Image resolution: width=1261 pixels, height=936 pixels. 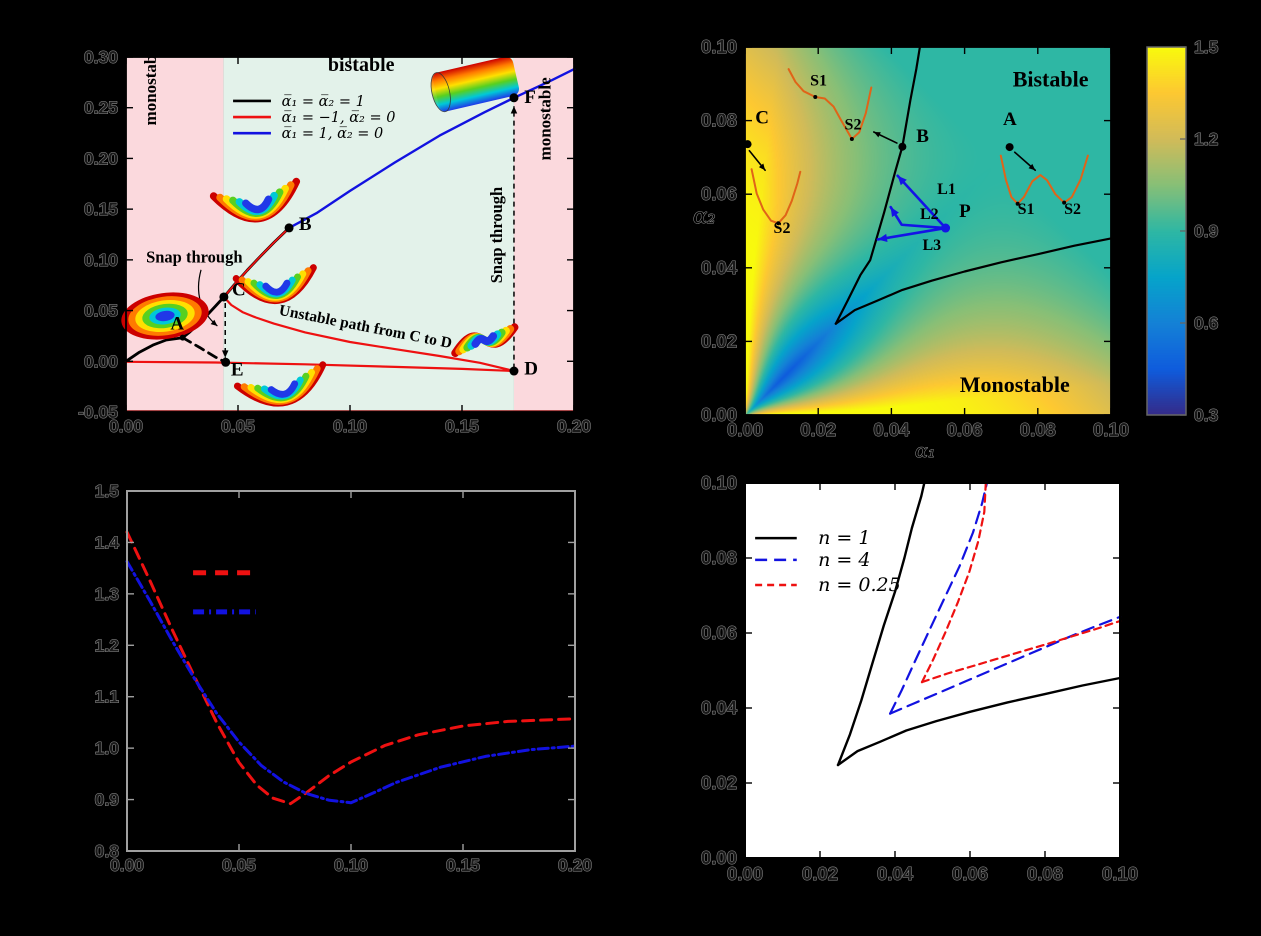 I want to click on y-tick-label: 0.05, so click(x=101, y=311).